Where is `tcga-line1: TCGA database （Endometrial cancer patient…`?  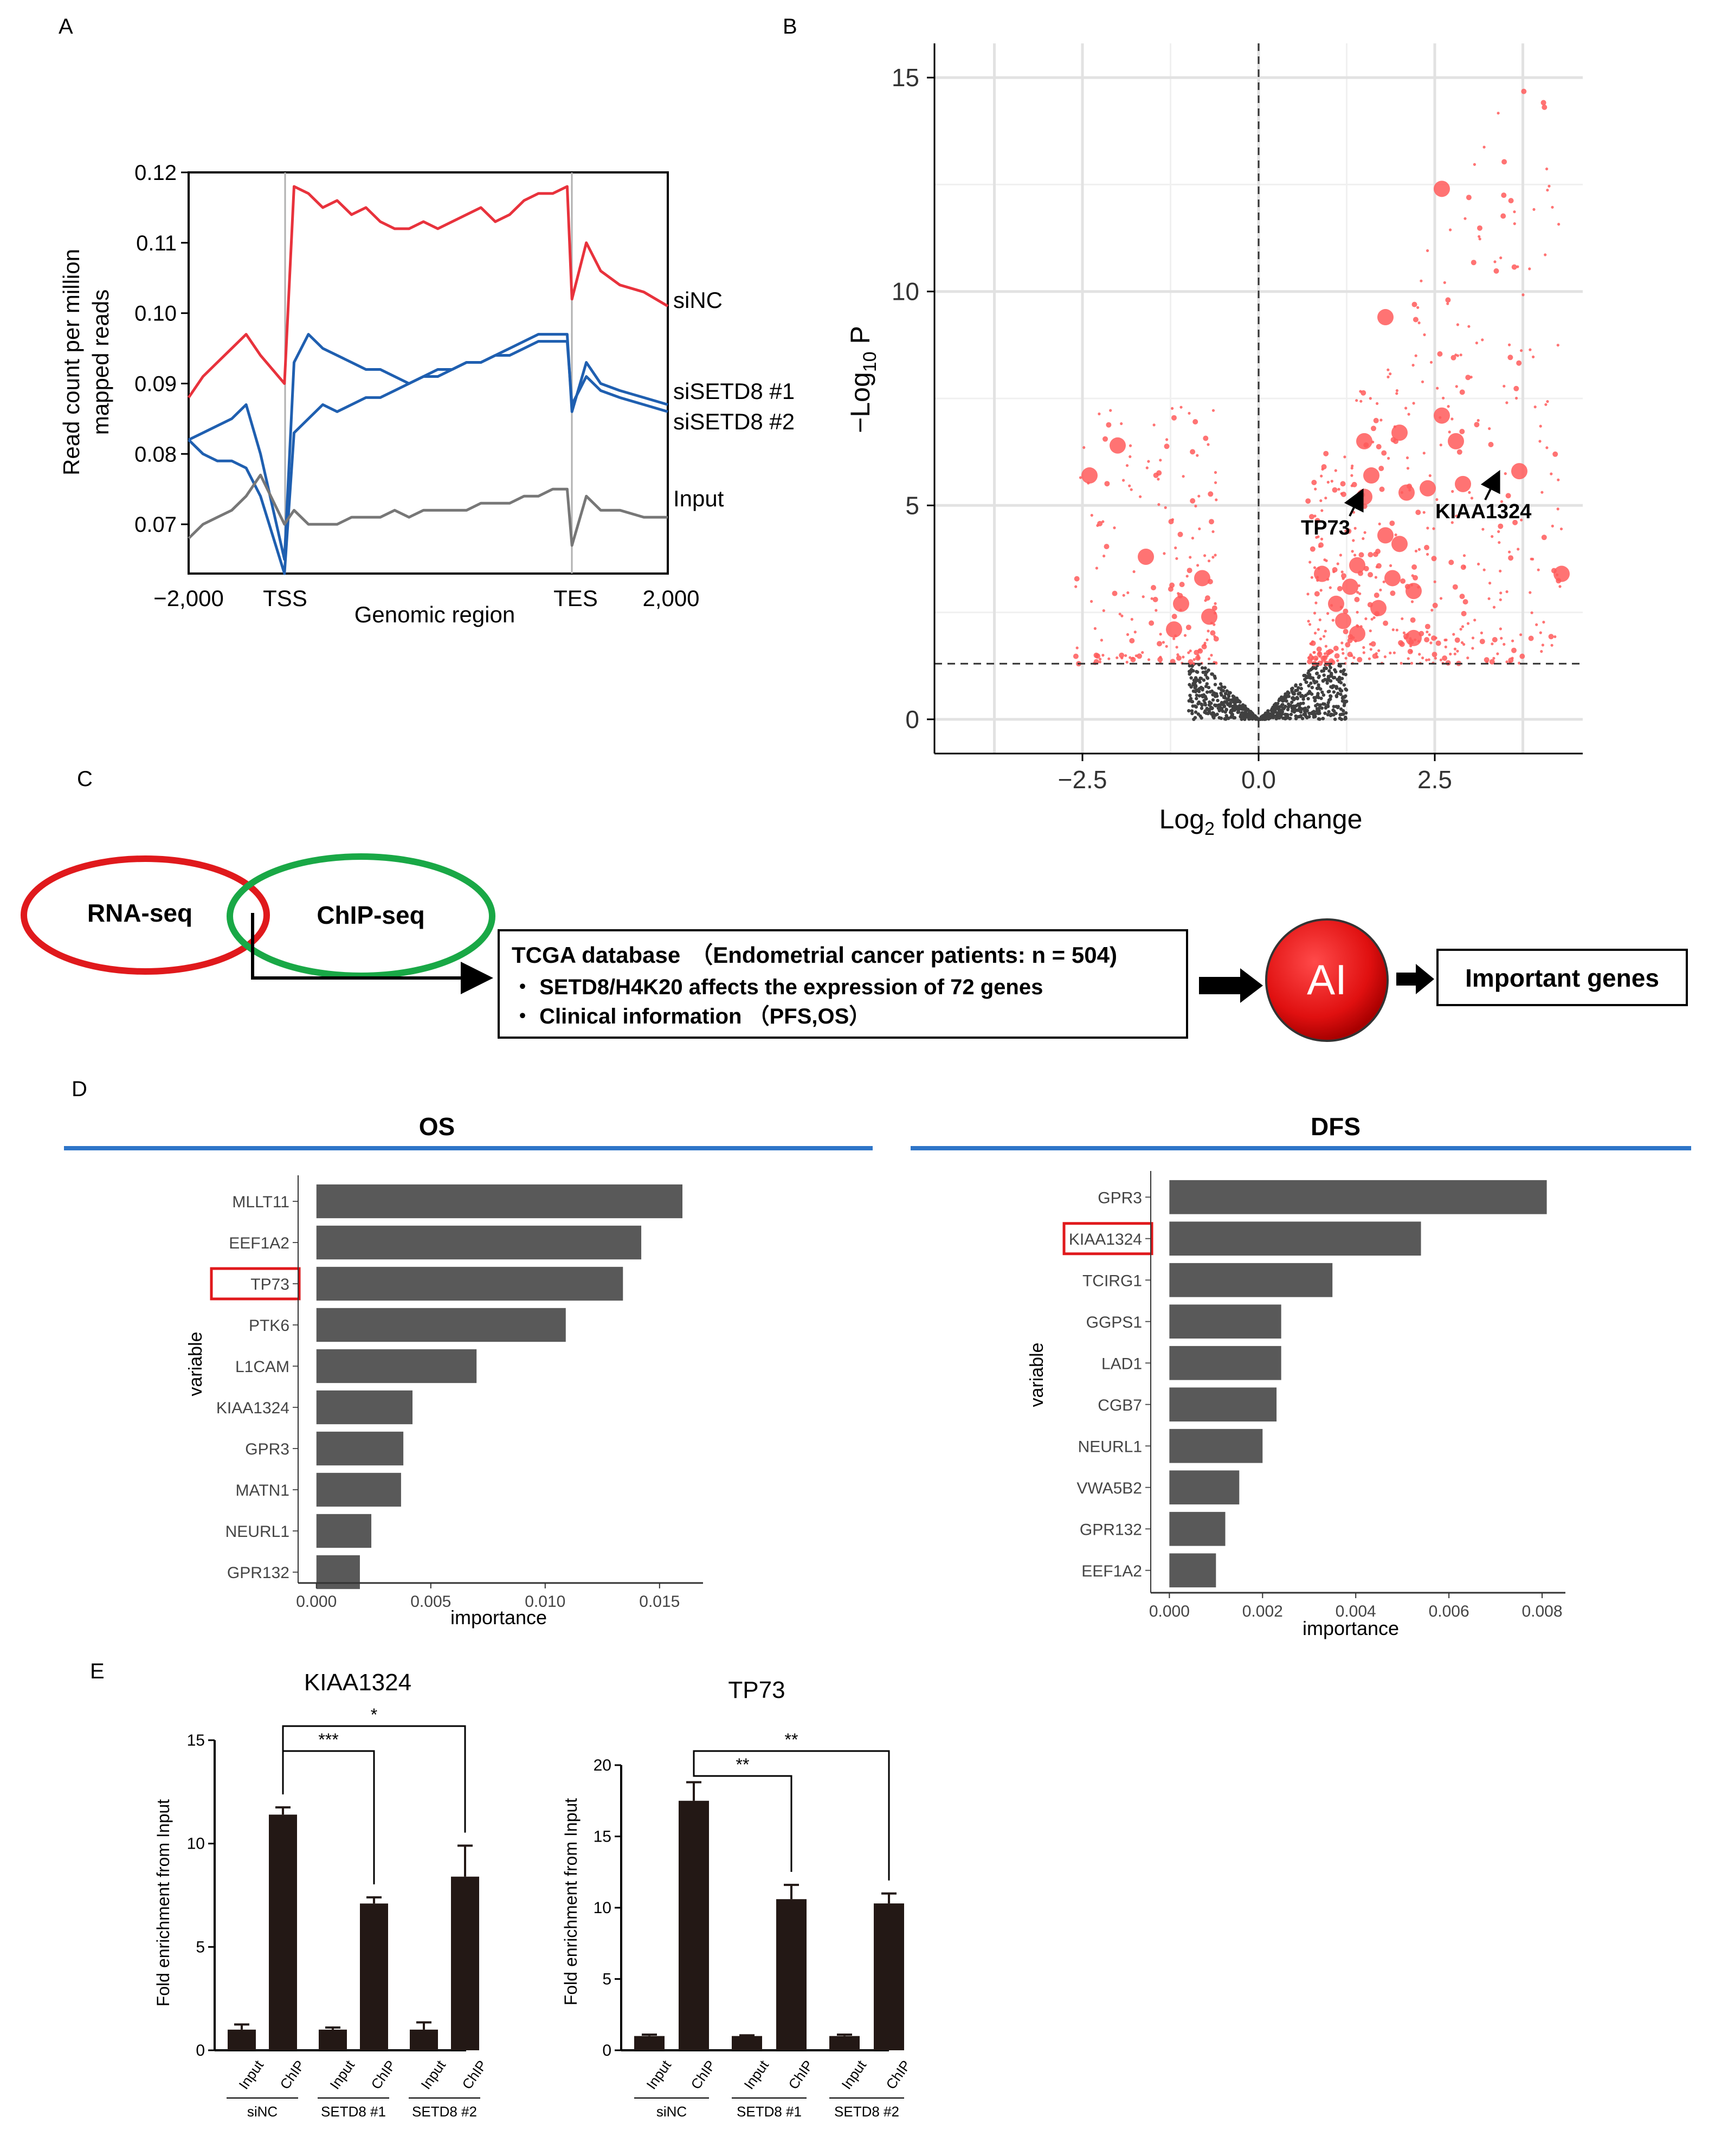 tcga-line1: TCGA database （Endometrial cancer patient… is located at coordinates (814, 955).